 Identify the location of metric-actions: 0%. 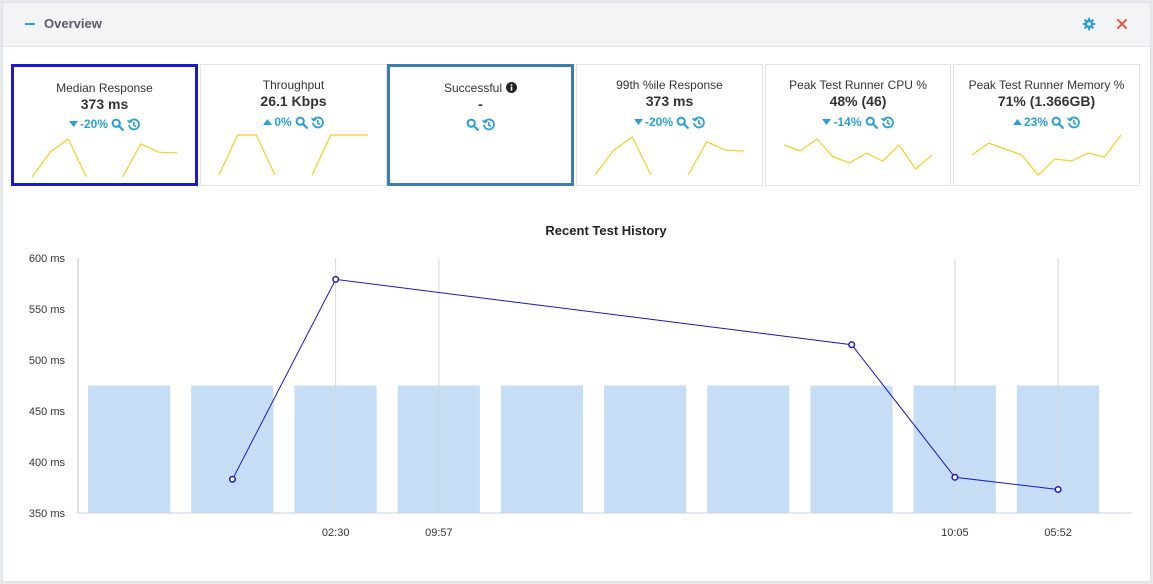
(293, 122).